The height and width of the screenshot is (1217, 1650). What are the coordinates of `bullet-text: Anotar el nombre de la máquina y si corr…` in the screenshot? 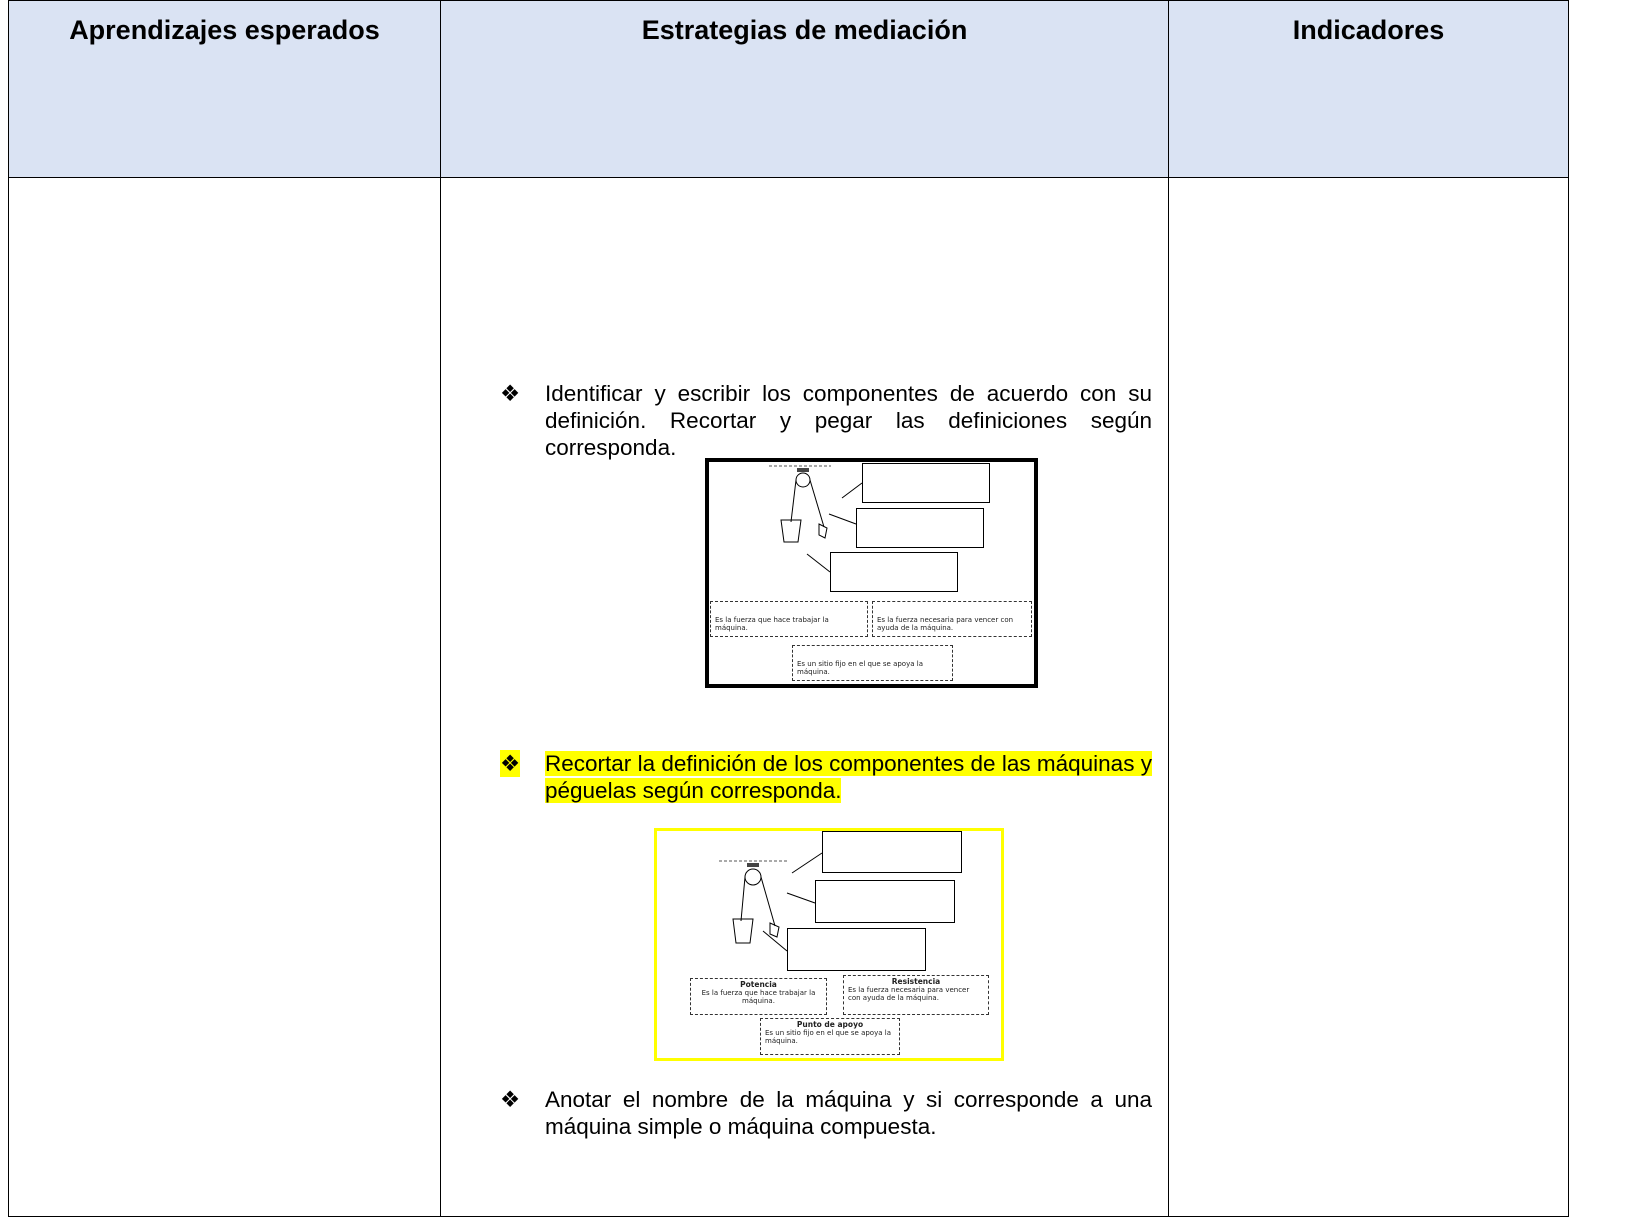 It's located at (848, 1113).